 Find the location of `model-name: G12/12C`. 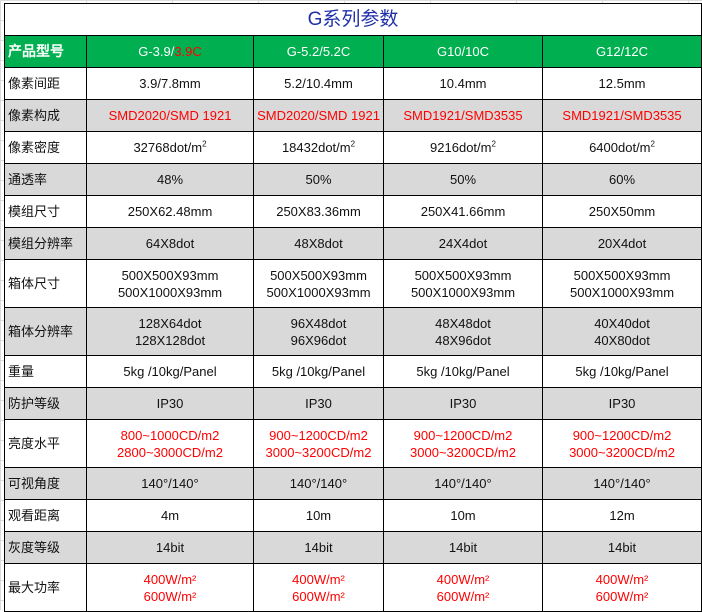

model-name: G12/12C is located at coordinates (622, 51).